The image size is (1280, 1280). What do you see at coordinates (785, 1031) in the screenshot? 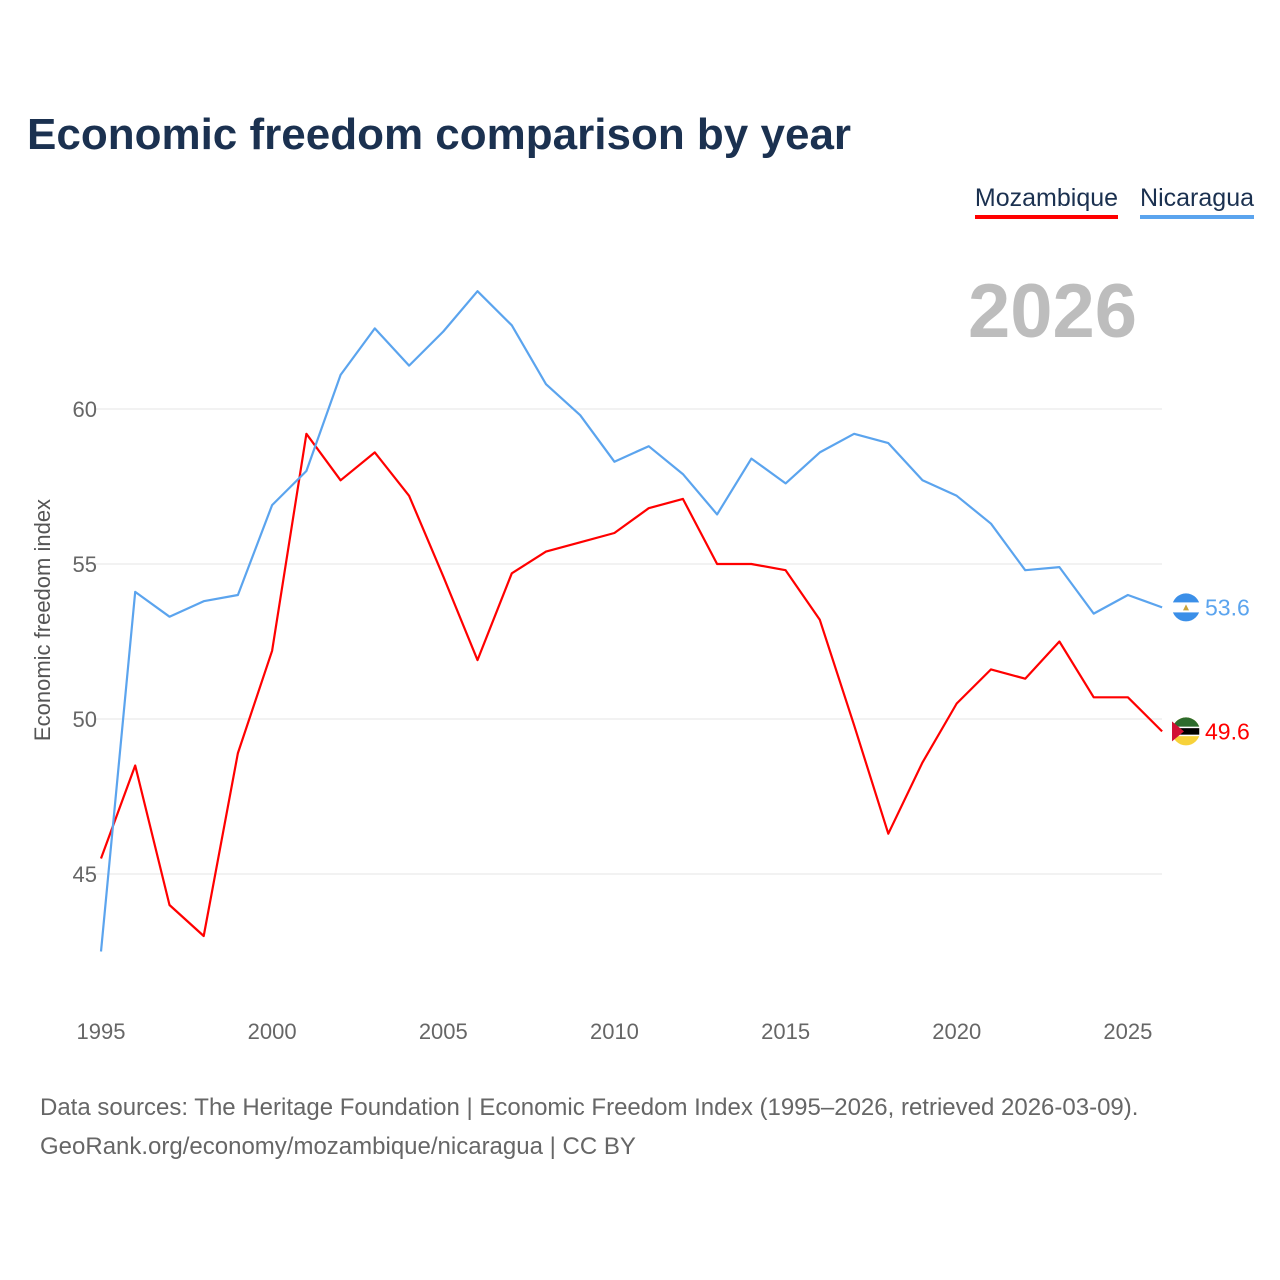
I see `x-tick-label: 2015` at bounding box center [785, 1031].